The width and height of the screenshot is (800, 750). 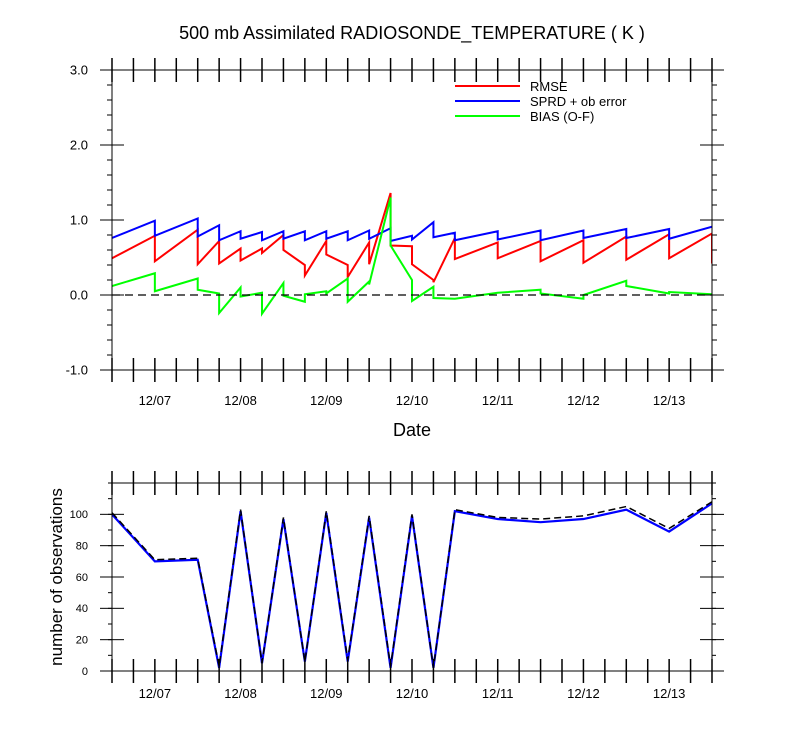 I want to click on legend-label: RMSE, so click(x=549, y=86).